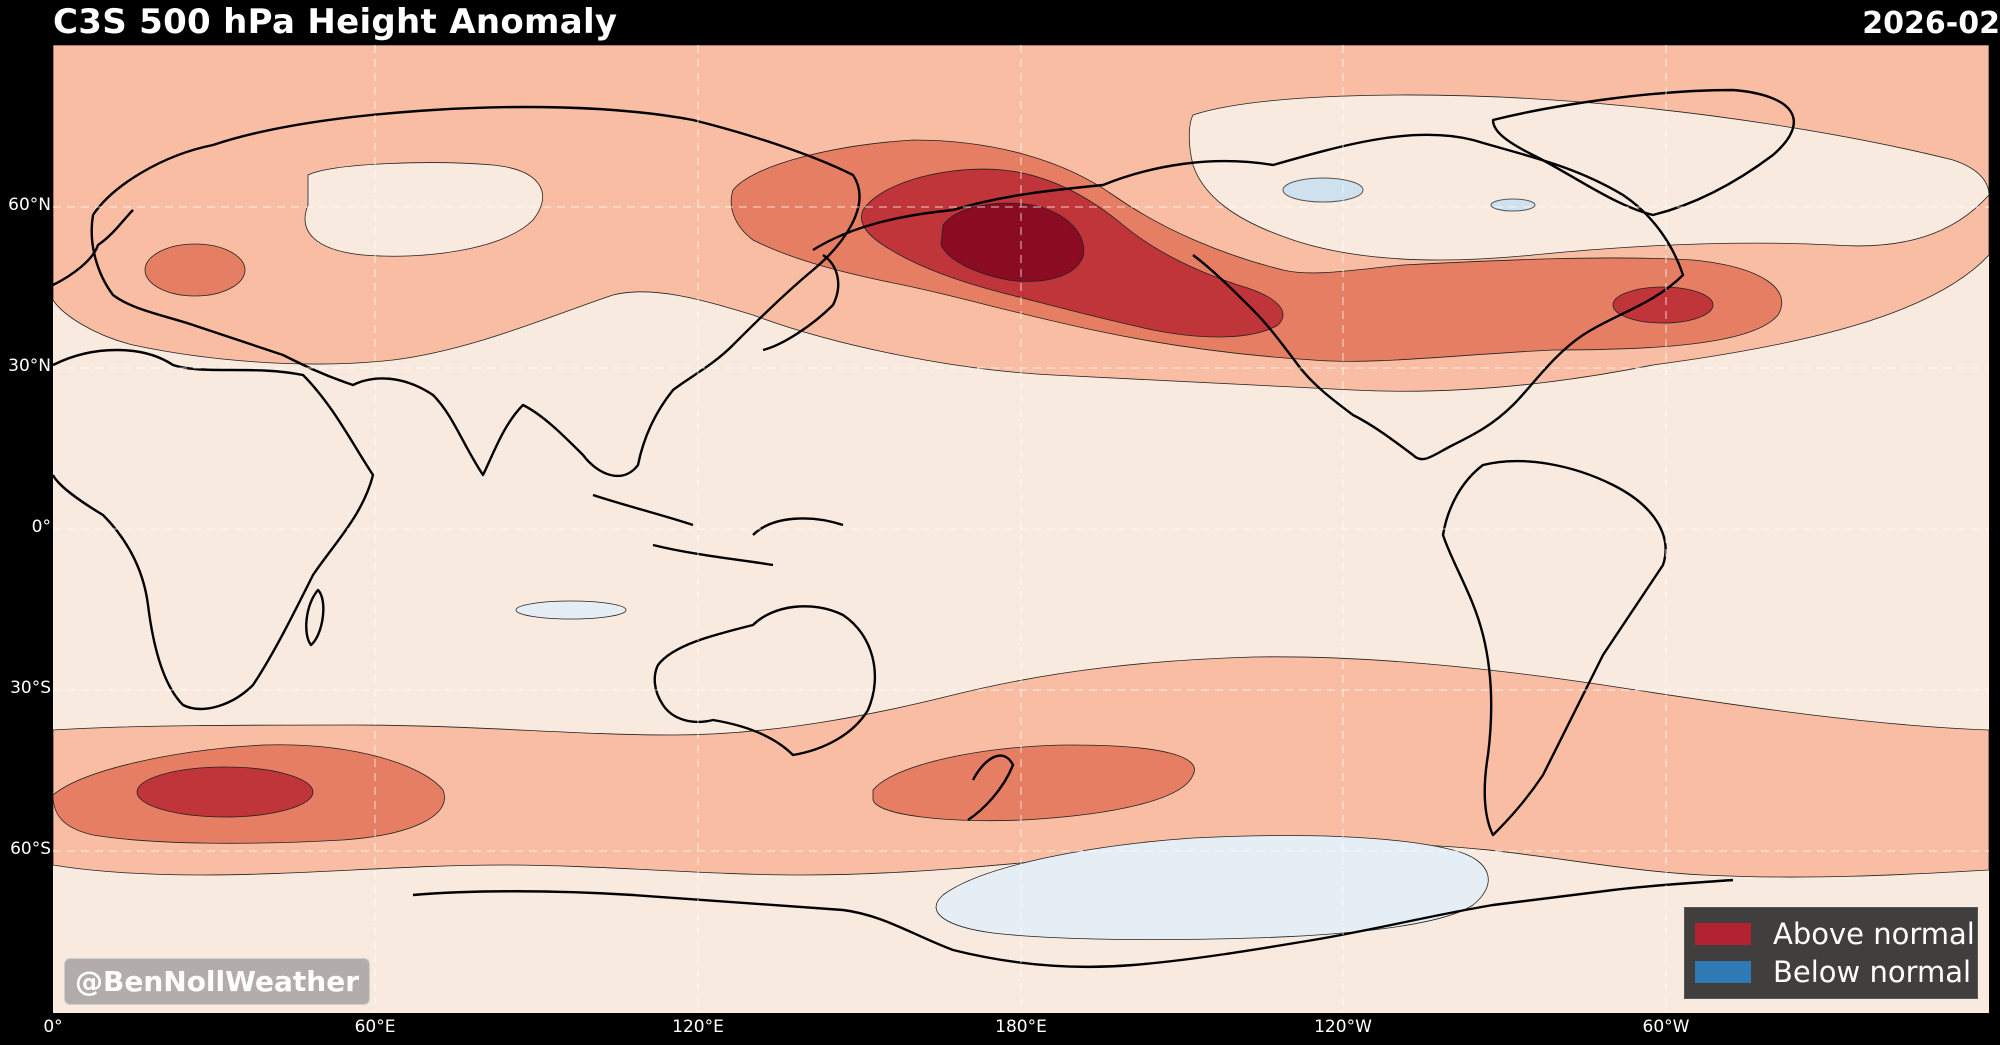  What do you see at coordinates (1021, 1027) in the screenshot?
I see `lon-label-180: 180°E` at bounding box center [1021, 1027].